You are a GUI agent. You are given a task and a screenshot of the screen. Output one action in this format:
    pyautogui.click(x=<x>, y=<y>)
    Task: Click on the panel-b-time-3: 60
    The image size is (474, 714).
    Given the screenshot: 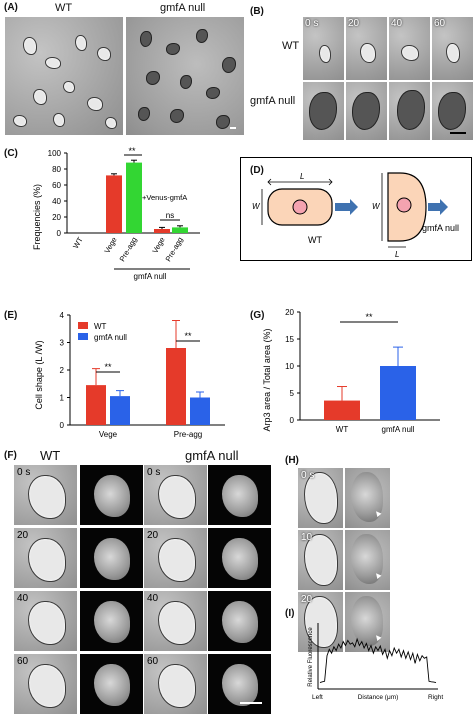 What is the action you would take?
    pyautogui.click(x=440, y=23)
    